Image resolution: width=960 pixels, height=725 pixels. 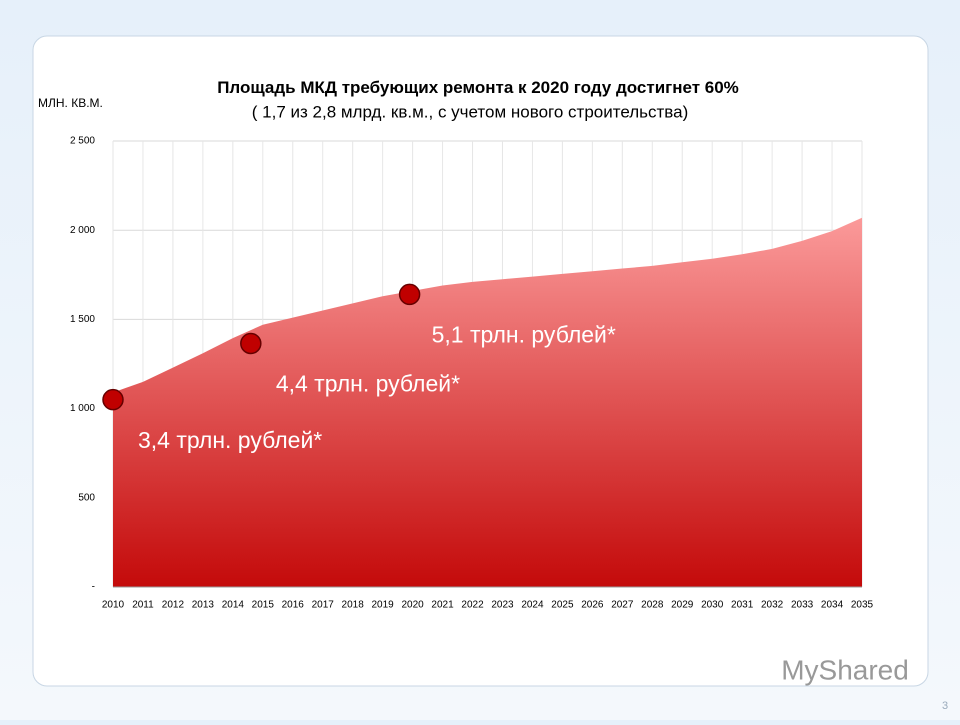 What do you see at coordinates (652, 605) in the screenshot?
I see `x-tick-label: 2028` at bounding box center [652, 605].